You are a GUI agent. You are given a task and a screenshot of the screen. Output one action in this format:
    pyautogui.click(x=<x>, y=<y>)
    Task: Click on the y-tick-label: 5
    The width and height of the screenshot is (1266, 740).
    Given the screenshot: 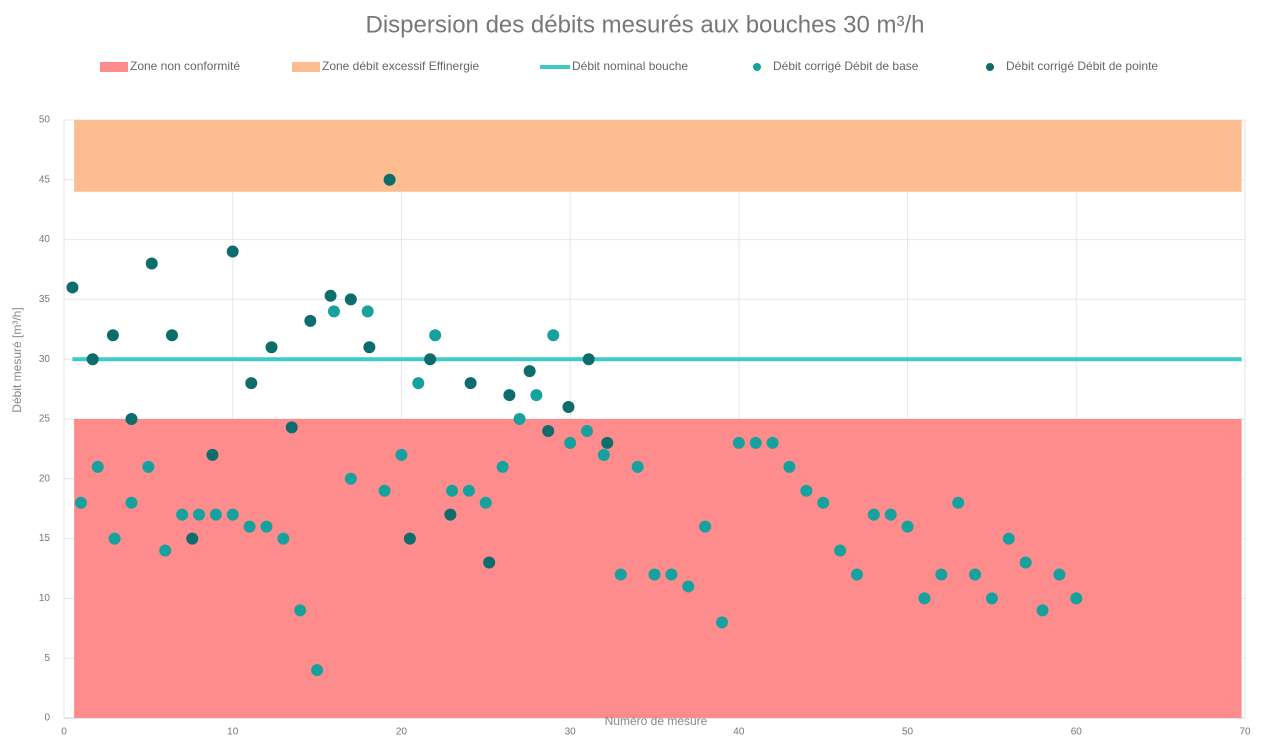 What is the action you would take?
    pyautogui.click(x=47, y=658)
    